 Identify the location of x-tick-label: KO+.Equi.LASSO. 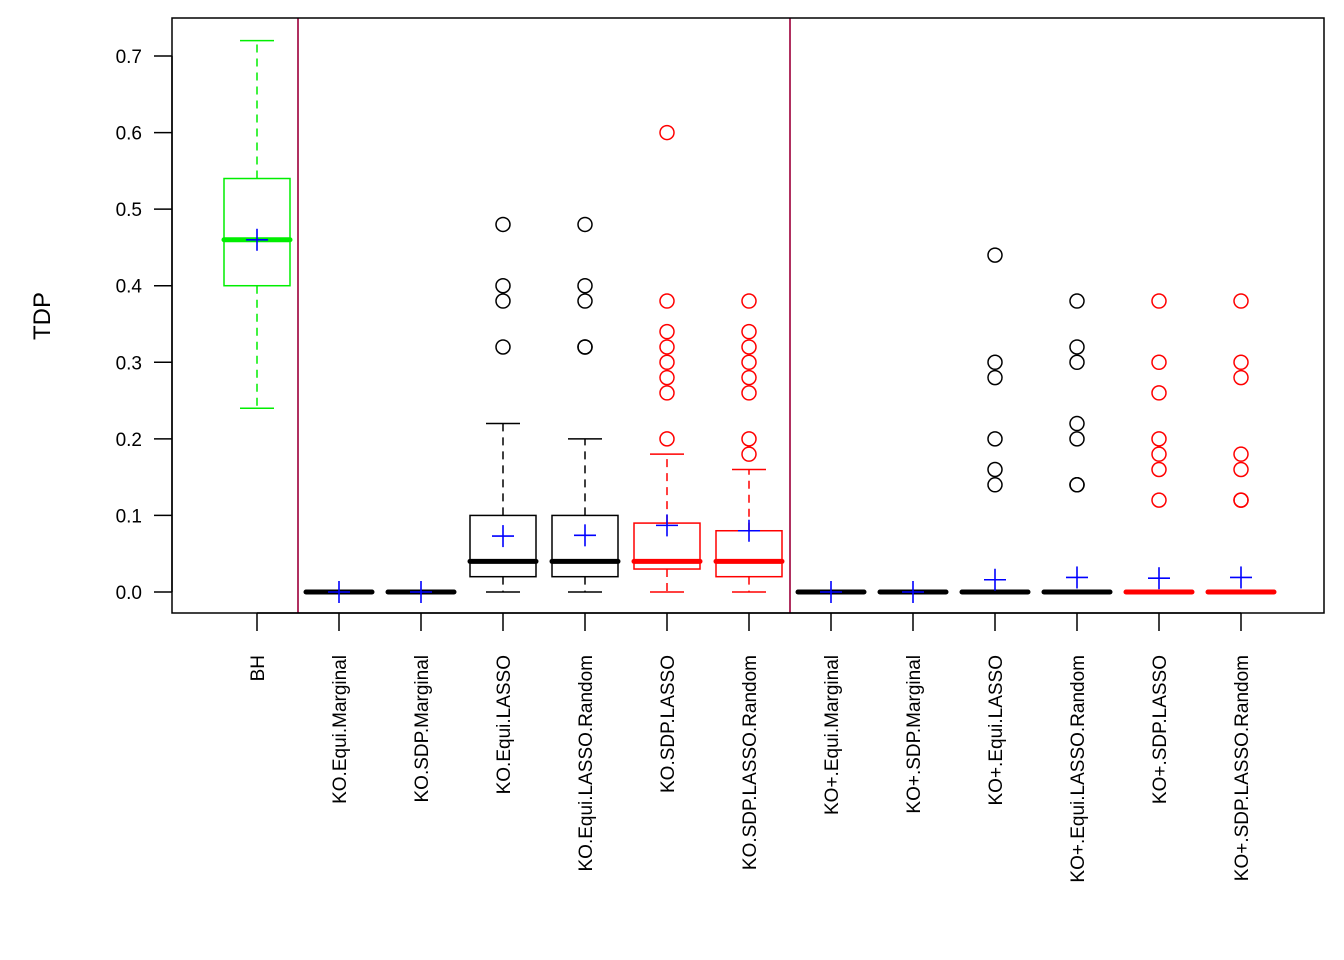
(996, 730).